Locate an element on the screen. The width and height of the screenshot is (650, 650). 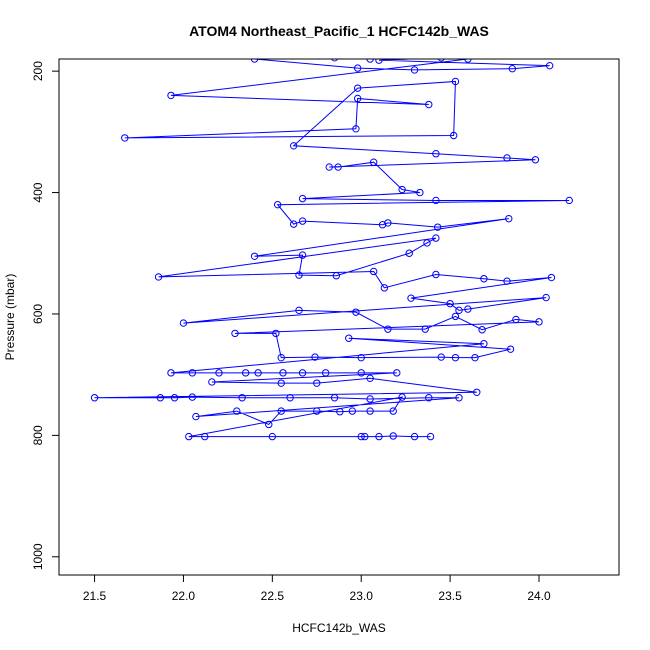
x-tick-label: 23.5 is located at coordinates (450, 596).